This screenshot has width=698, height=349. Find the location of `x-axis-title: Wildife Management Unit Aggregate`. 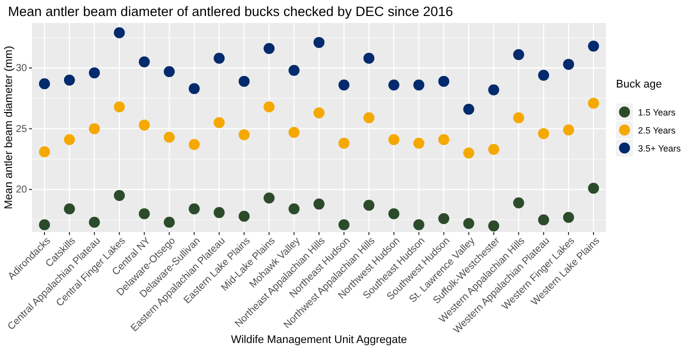

x-axis-title: Wildife Management Unit Aggregate is located at coordinates (319, 340).